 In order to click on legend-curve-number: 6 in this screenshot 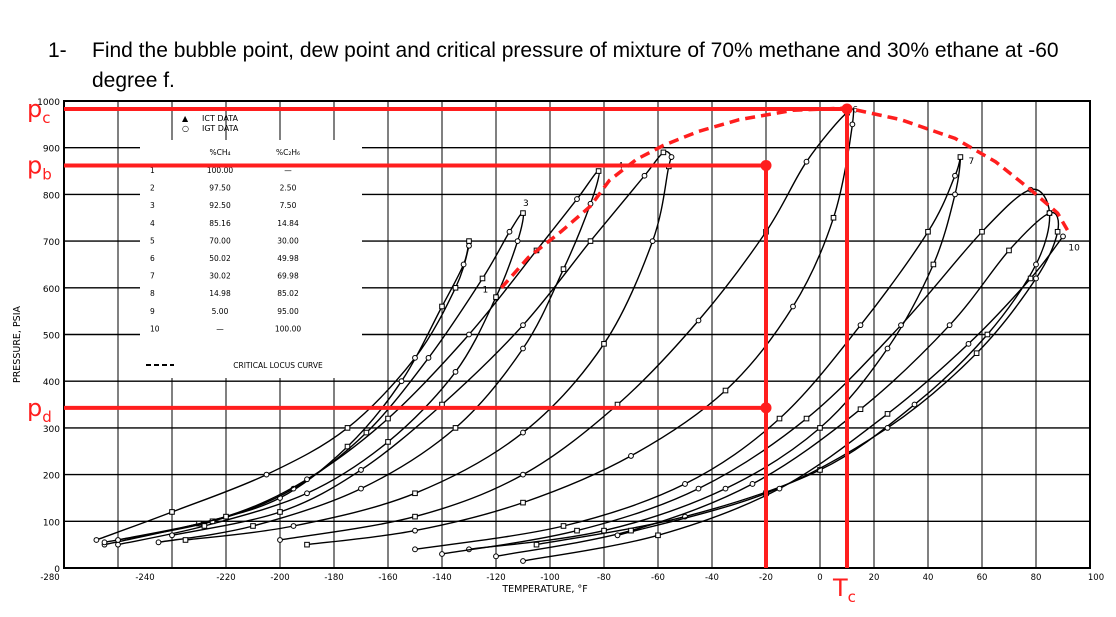, I will do `click(152, 258)`.